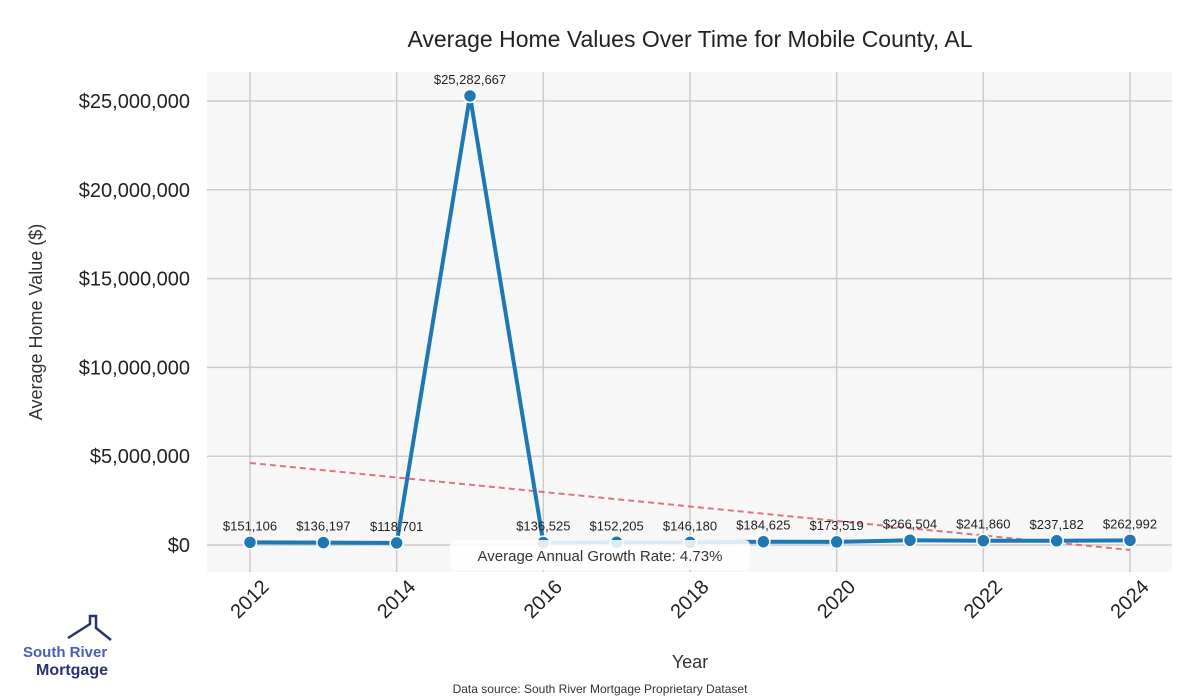 Image resolution: width=1200 pixels, height=700 pixels. I want to click on y-tick-label: $15,000,000, so click(134, 280).